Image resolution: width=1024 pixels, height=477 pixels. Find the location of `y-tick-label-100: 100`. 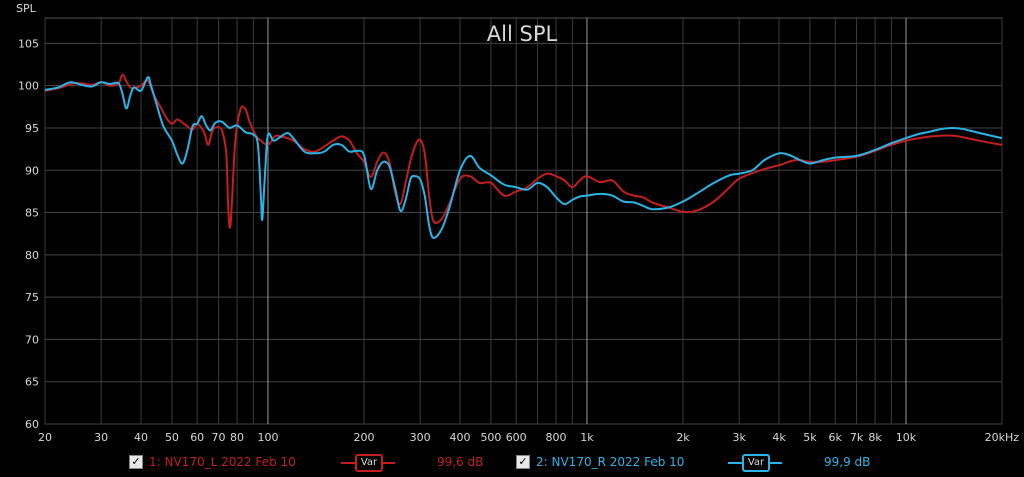

y-tick-label-100: 100 is located at coordinates (28, 86).